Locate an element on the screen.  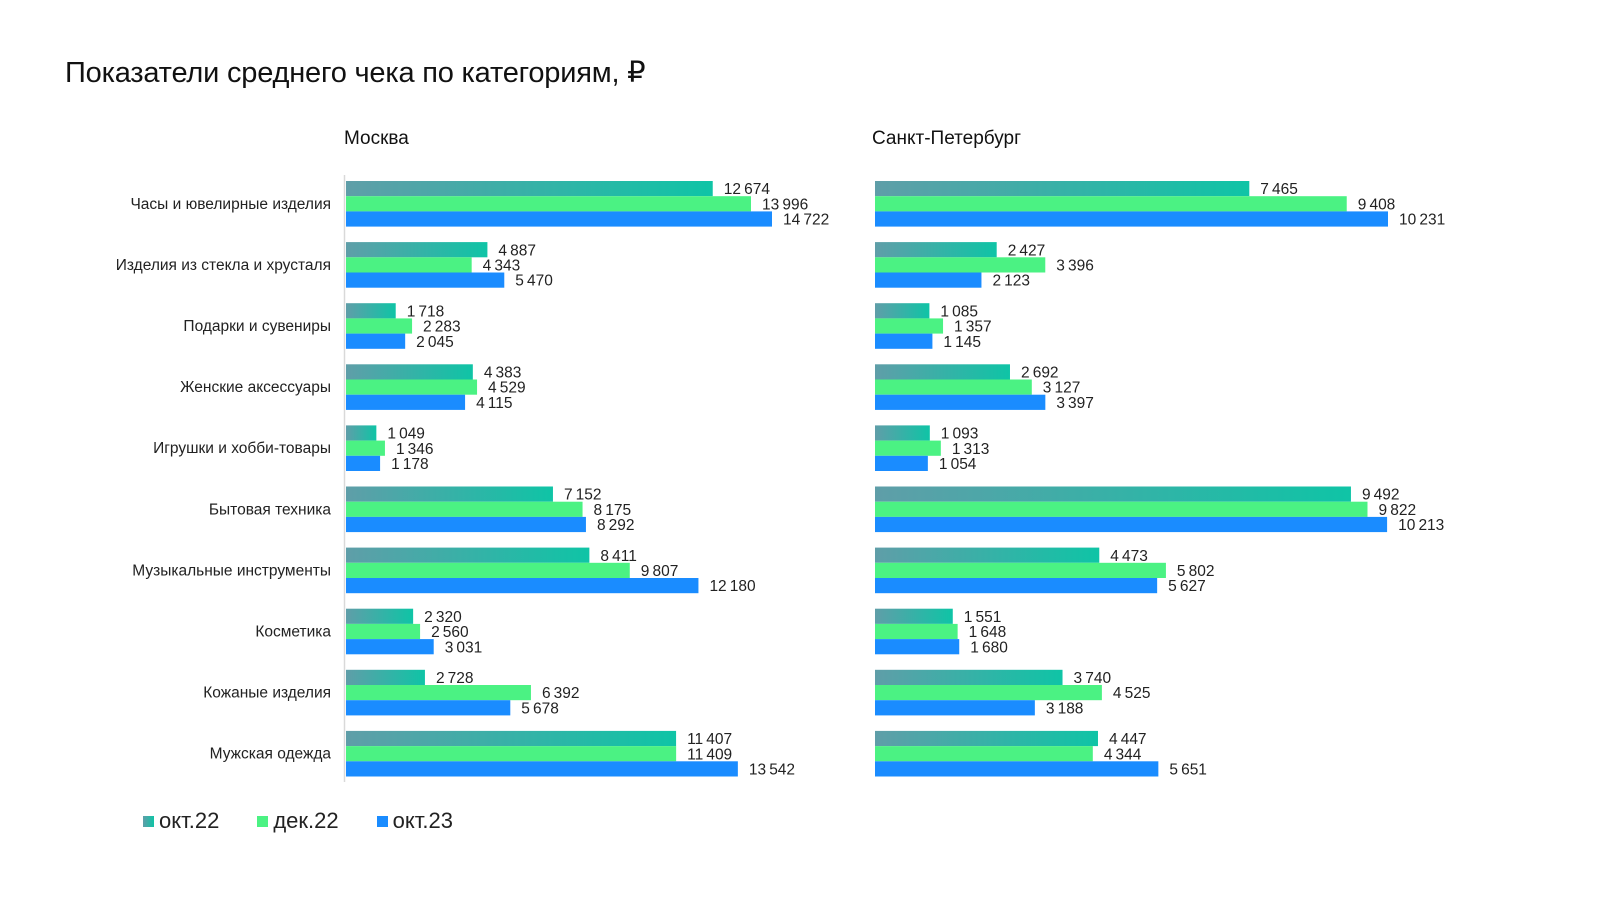
value-label-okt23: 14 722 is located at coordinates (806, 220).